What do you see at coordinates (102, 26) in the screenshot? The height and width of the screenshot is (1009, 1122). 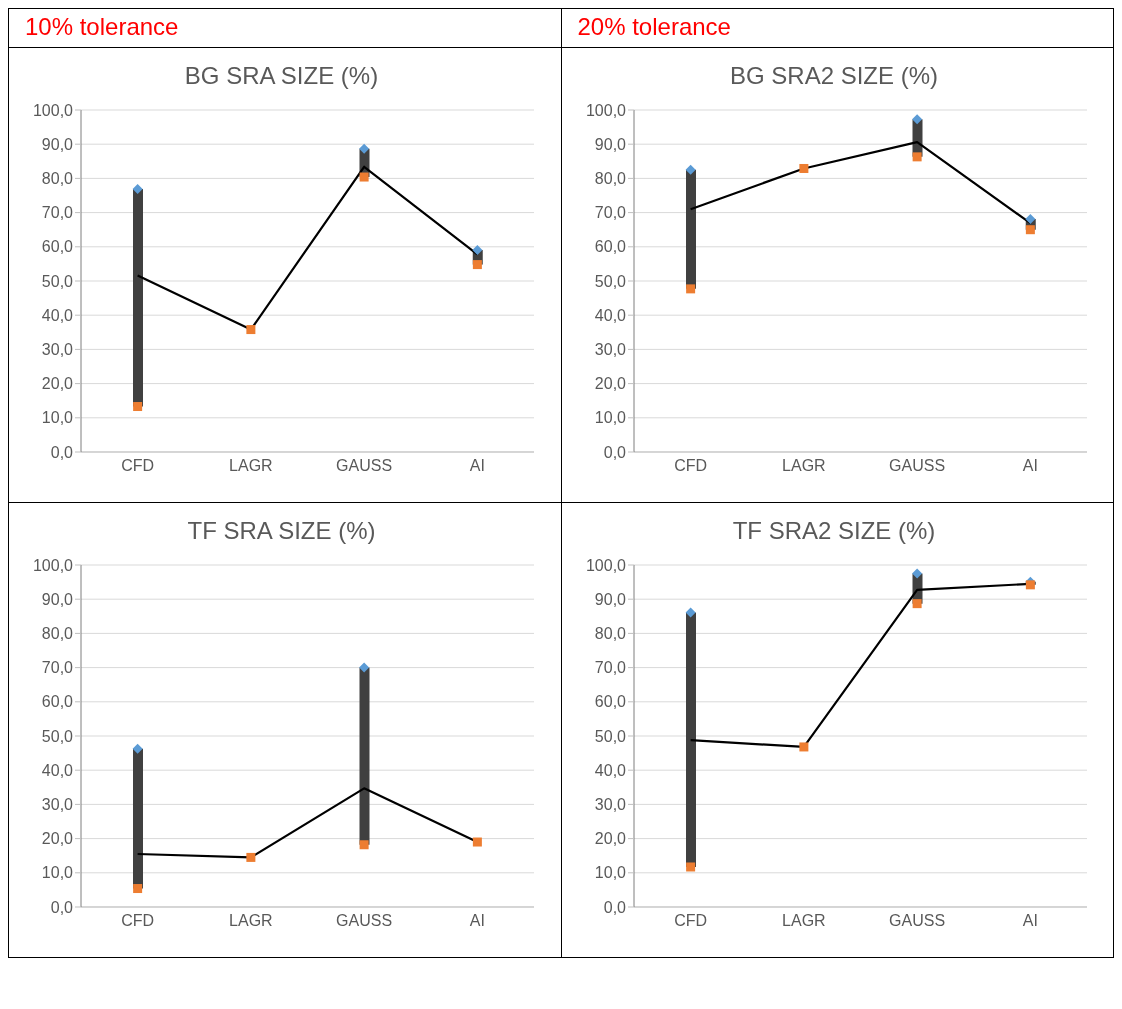 I see `text: 10% tolerance` at bounding box center [102, 26].